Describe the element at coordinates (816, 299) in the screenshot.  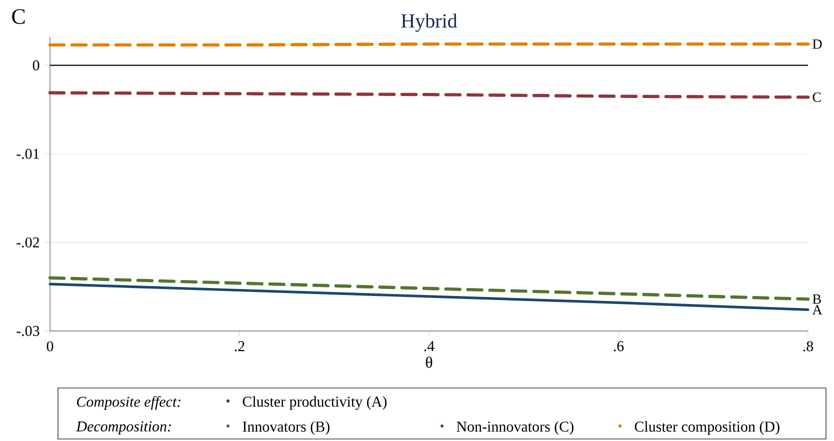
I see `text: B` at that location.